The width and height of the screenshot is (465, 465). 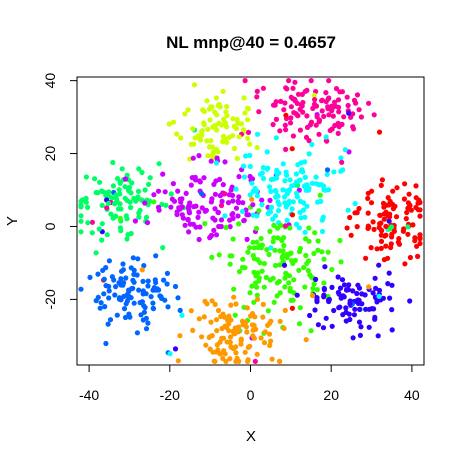 I want to click on x-axis-label: X, so click(x=251, y=436).